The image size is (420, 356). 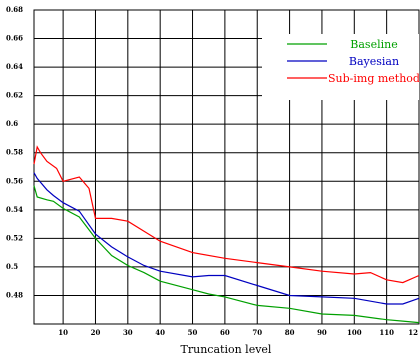 What do you see at coordinates (290, 332) in the screenshot?
I see `x-tick-label: 80` at bounding box center [290, 332].